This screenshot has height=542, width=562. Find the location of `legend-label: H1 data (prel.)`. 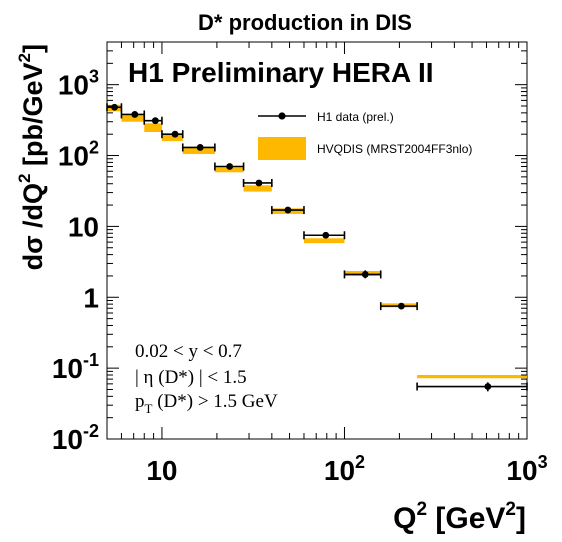

legend-label: H1 data (prel.) is located at coordinates (355, 117).